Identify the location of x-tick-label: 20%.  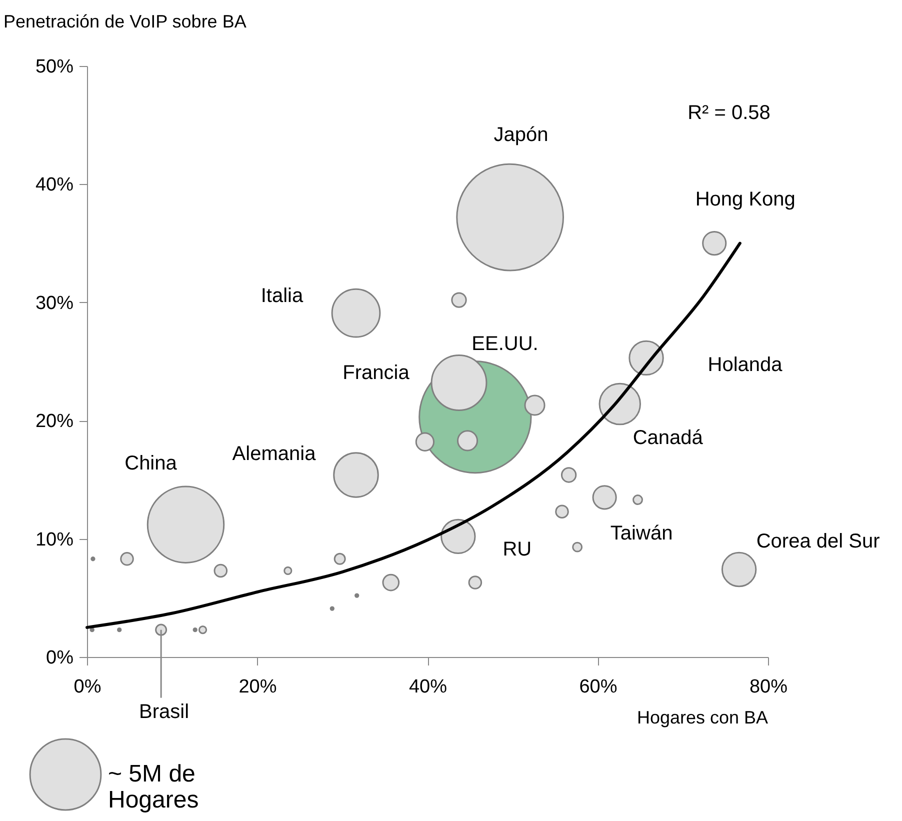
(257, 687).